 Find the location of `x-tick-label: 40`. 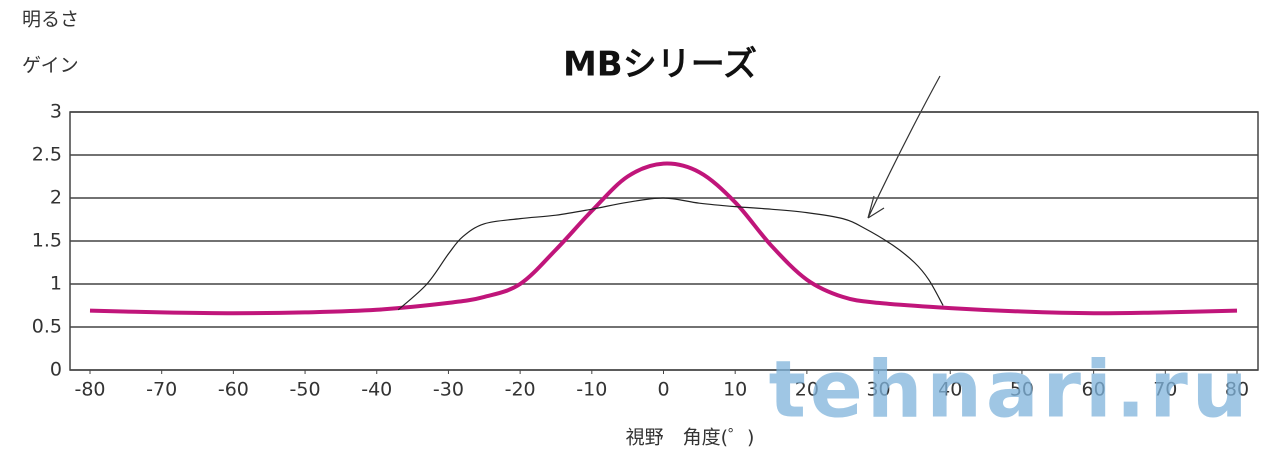

x-tick-label: 40 is located at coordinates (950, 390).